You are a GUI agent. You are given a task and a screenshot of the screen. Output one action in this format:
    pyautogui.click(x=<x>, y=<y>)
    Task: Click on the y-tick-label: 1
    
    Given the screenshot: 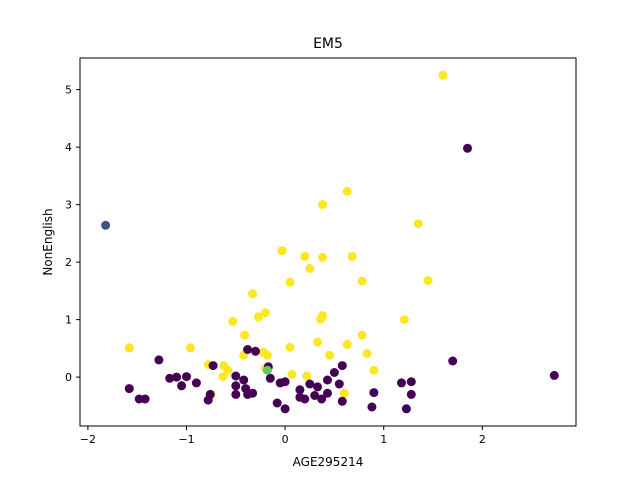 What is the action you would take?
    pyautogui.click(x=68, y=320)
    